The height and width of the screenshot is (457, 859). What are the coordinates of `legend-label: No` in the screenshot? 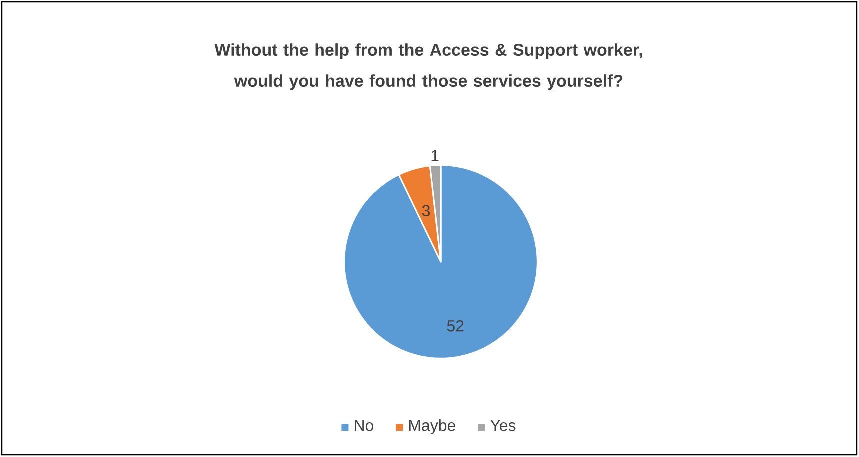 It's located at (364, 426).